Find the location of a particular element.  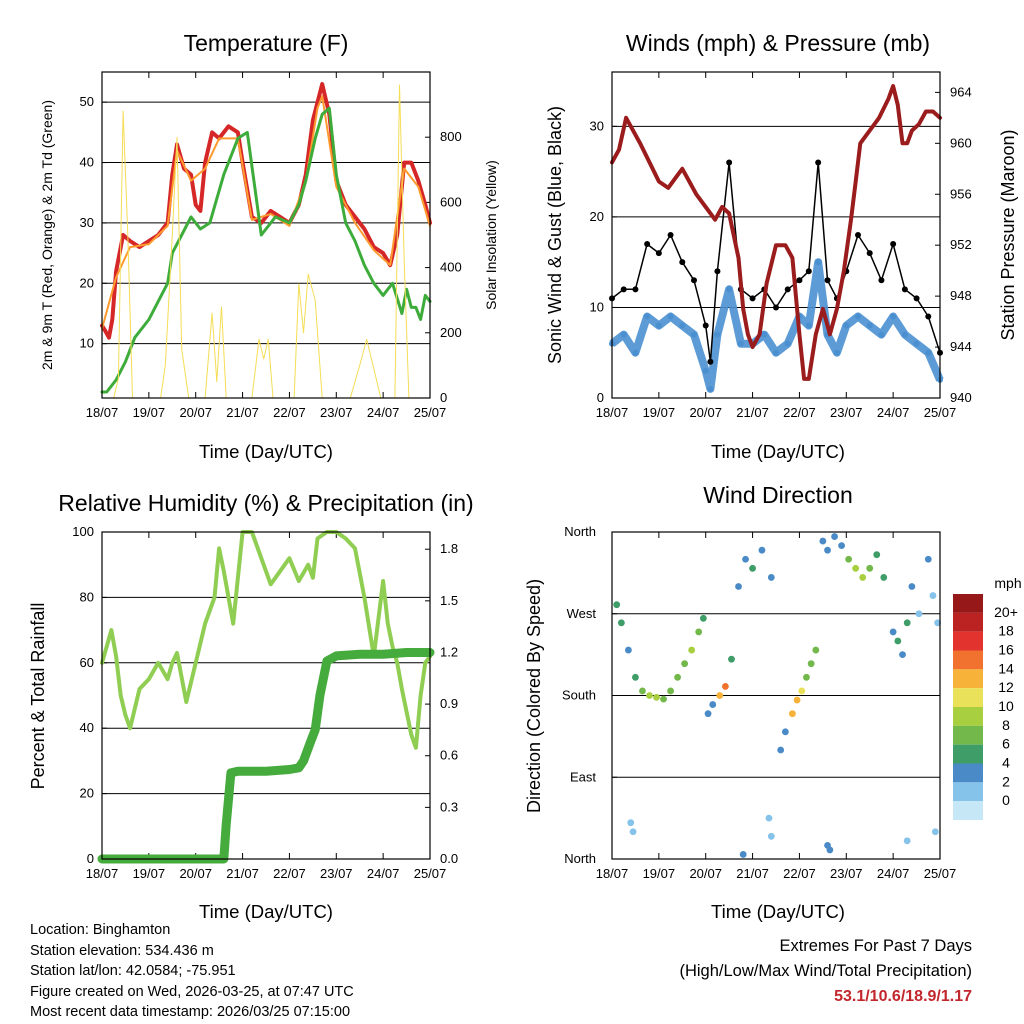

series-gust is located at coordinates (776, 262).